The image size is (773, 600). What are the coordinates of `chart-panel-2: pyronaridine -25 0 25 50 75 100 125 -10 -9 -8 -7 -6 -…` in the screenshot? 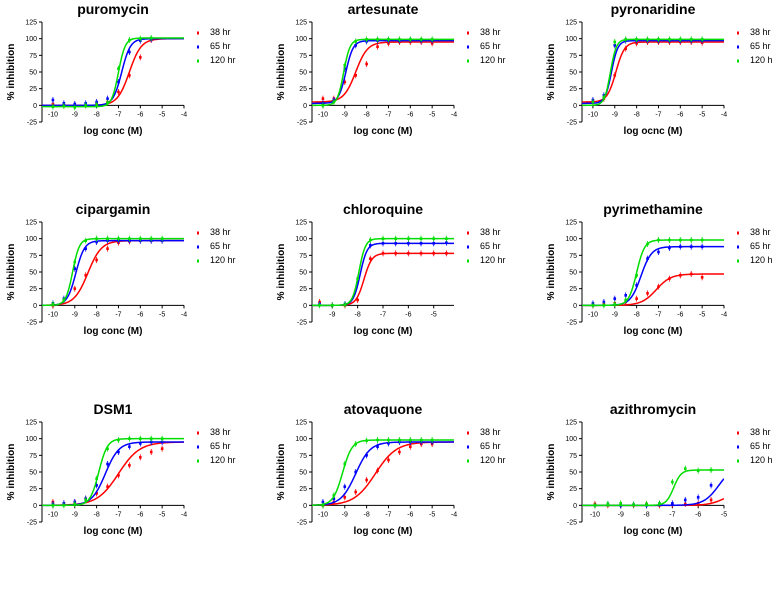 It's located at (659, 69).